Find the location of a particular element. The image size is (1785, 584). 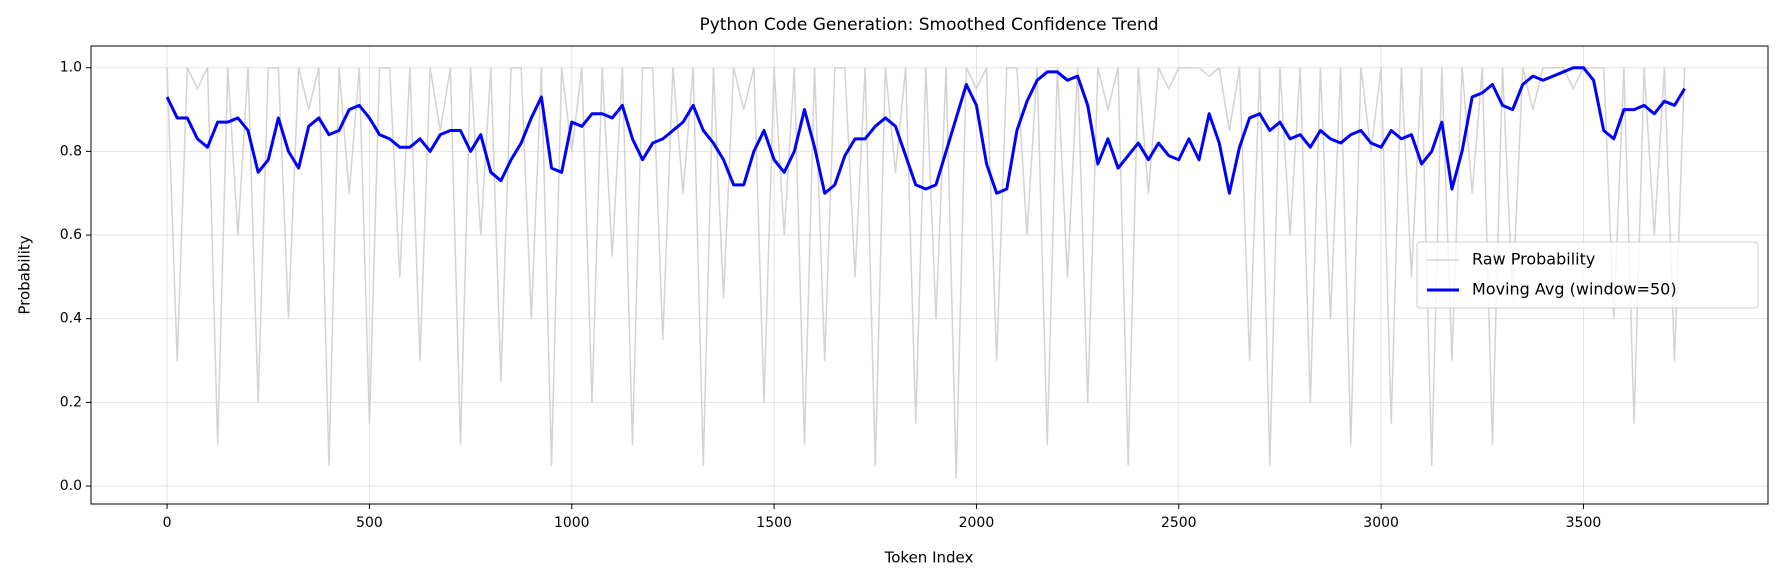

x-tick-label: 1000 is located at coordinates (572, 523).